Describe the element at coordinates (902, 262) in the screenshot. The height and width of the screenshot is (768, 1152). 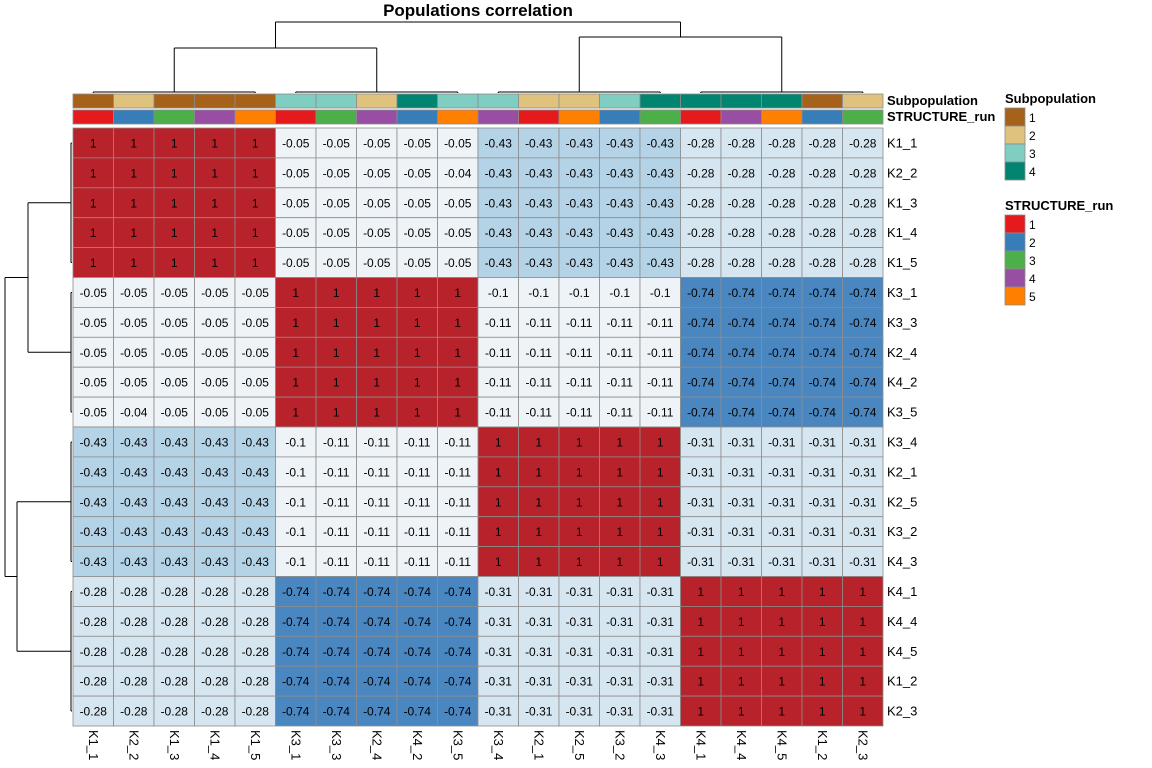
I see `row-label: K1_5` at that location.